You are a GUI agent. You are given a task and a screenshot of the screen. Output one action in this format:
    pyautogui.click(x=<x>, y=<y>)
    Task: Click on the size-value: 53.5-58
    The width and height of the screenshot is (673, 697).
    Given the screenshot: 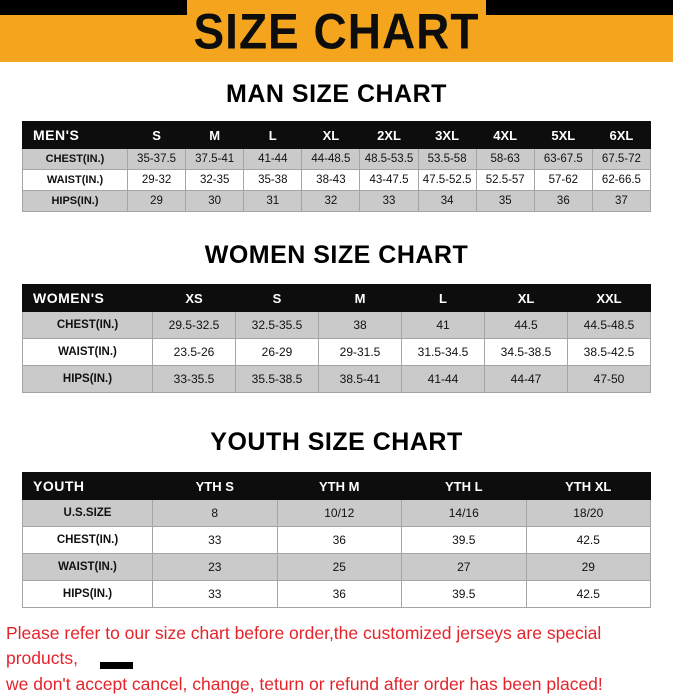 What is the action you would take?
    pyautogui.click(x=447, y=159)
    